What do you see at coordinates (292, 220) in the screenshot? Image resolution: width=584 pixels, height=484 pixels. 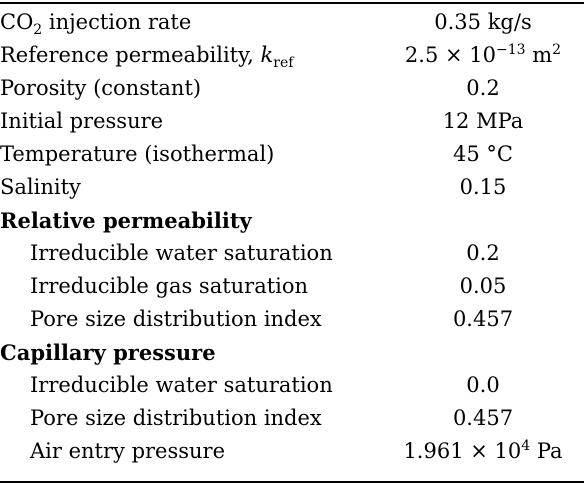 I see `section-header-relative-permeability: Relative permeability` at bounding box center [292, 220].